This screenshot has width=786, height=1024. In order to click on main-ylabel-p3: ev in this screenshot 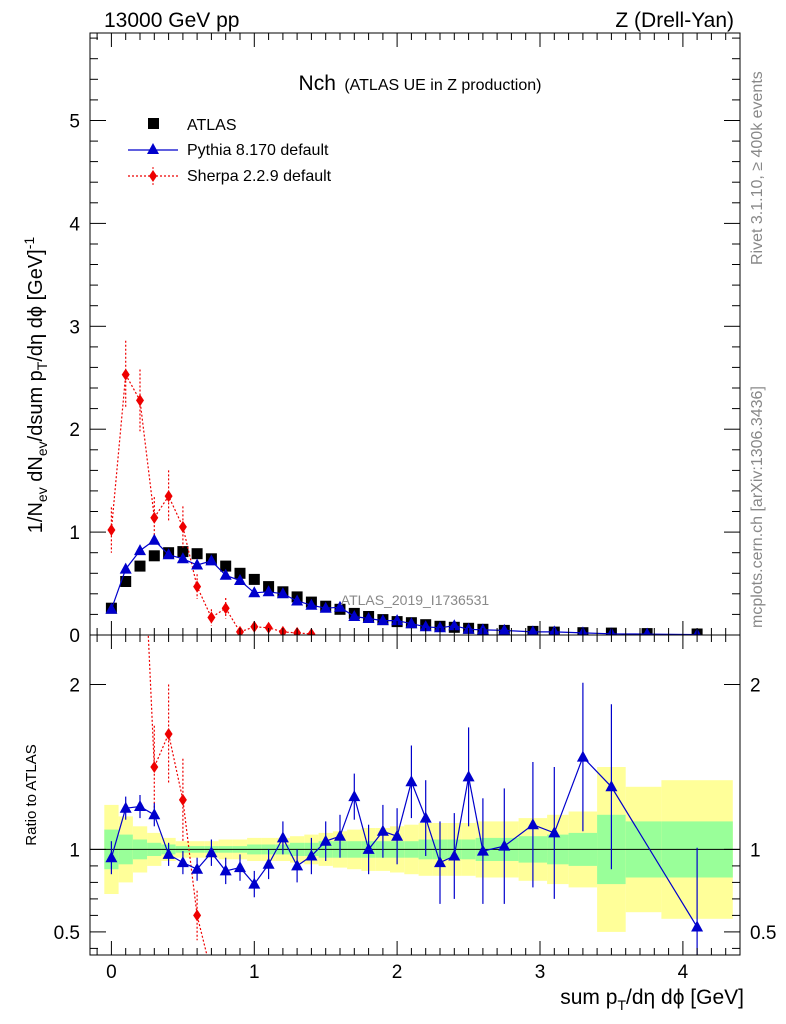, I will do `click(42, 448)`.